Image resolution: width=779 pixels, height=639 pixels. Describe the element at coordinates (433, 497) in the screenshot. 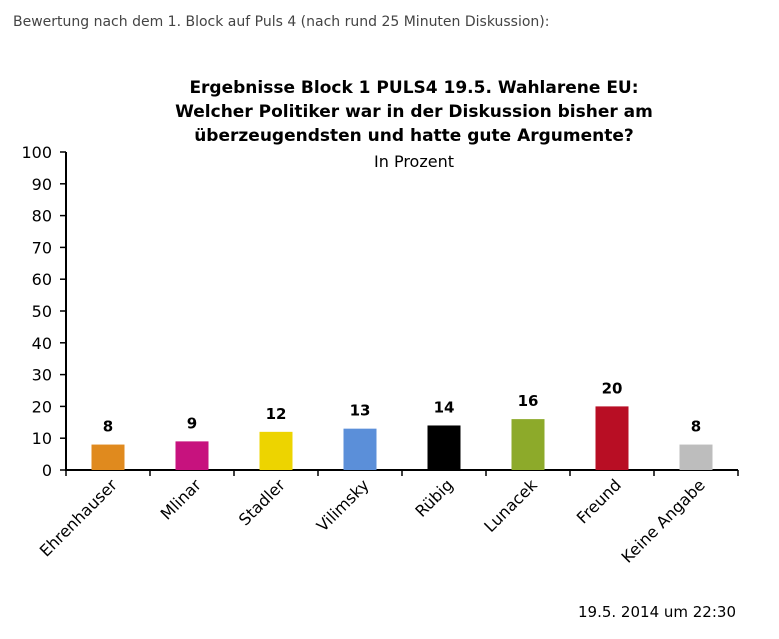

I see `category-label: Rübig` at that location.